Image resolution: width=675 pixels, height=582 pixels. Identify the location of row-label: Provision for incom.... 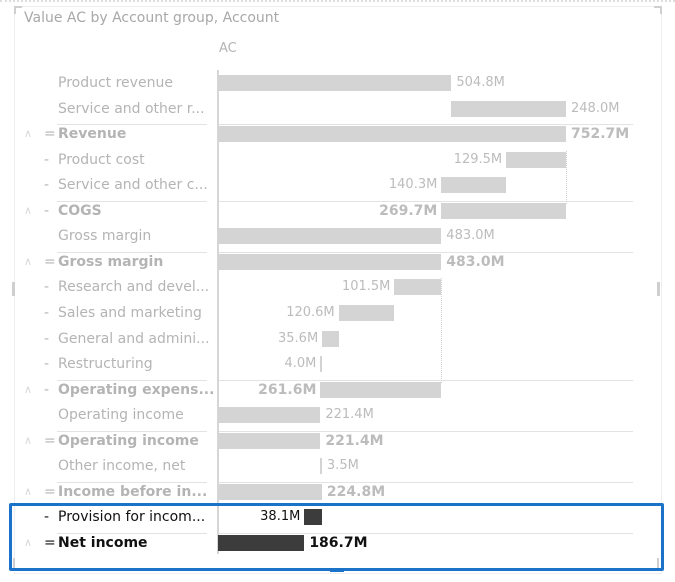
(132, 517).